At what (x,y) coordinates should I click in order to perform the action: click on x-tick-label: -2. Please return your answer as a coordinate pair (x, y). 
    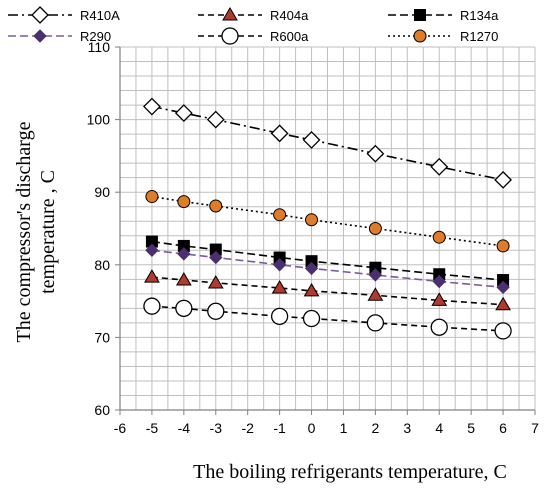
    Looking at the image, I should click on (247, 428).